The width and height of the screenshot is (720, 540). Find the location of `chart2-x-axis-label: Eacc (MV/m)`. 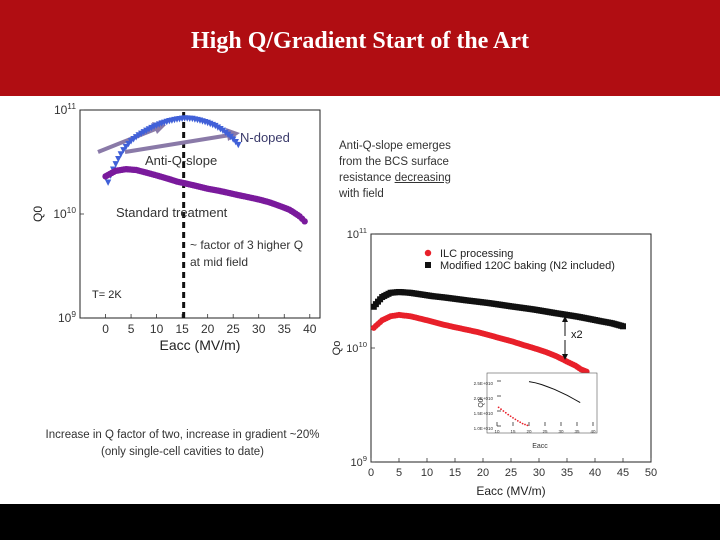

chart2-x-axis-label: Eacc (MV/m) is located at coordinates (510, 491).